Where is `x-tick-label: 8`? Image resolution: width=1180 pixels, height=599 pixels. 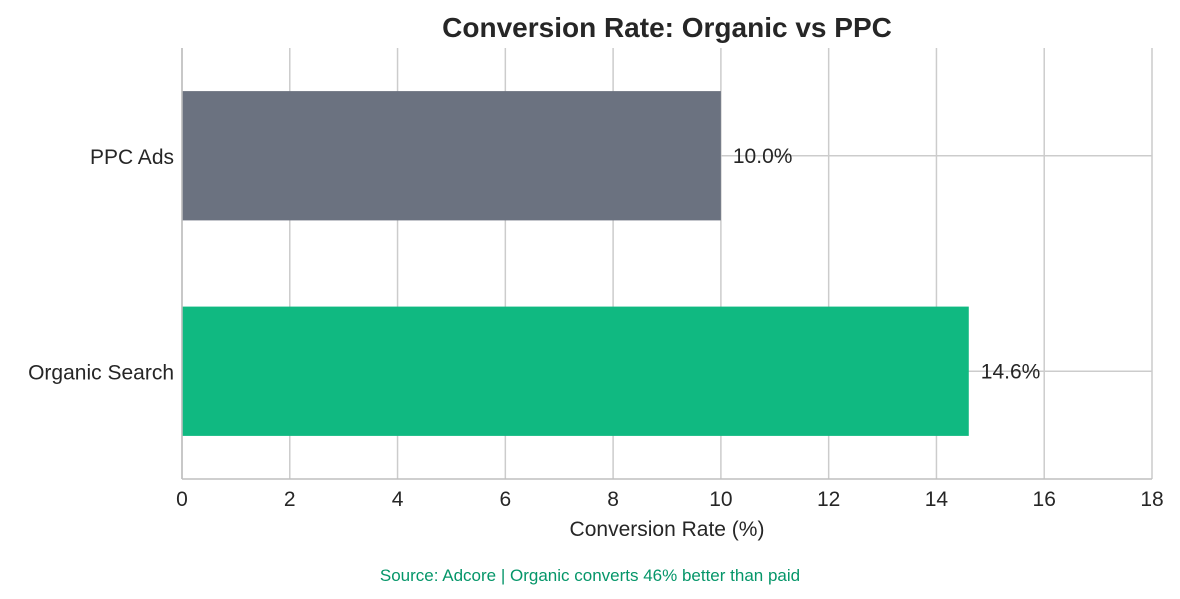
x-tick-label: 8 is located at coordinates (613, 499).